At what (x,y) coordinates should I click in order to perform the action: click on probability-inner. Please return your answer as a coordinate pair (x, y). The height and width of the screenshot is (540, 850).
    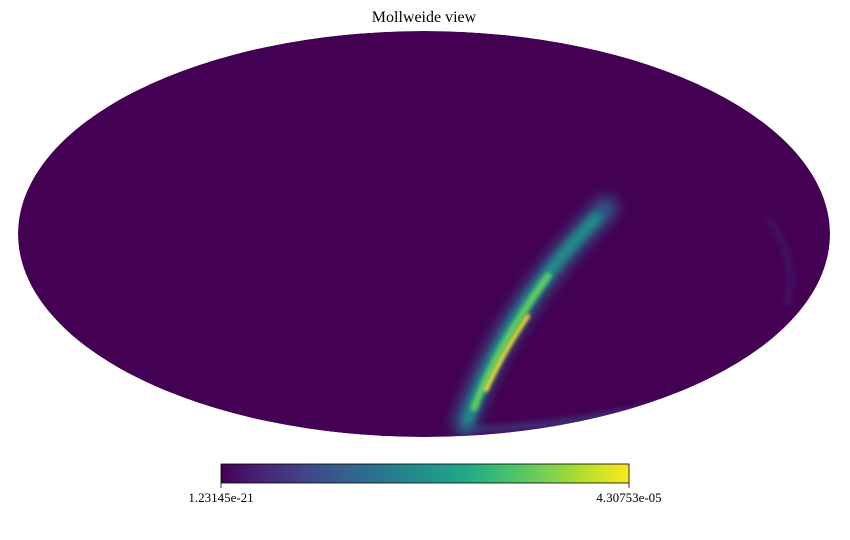
    Looking at the image, I should click on (511, 342).